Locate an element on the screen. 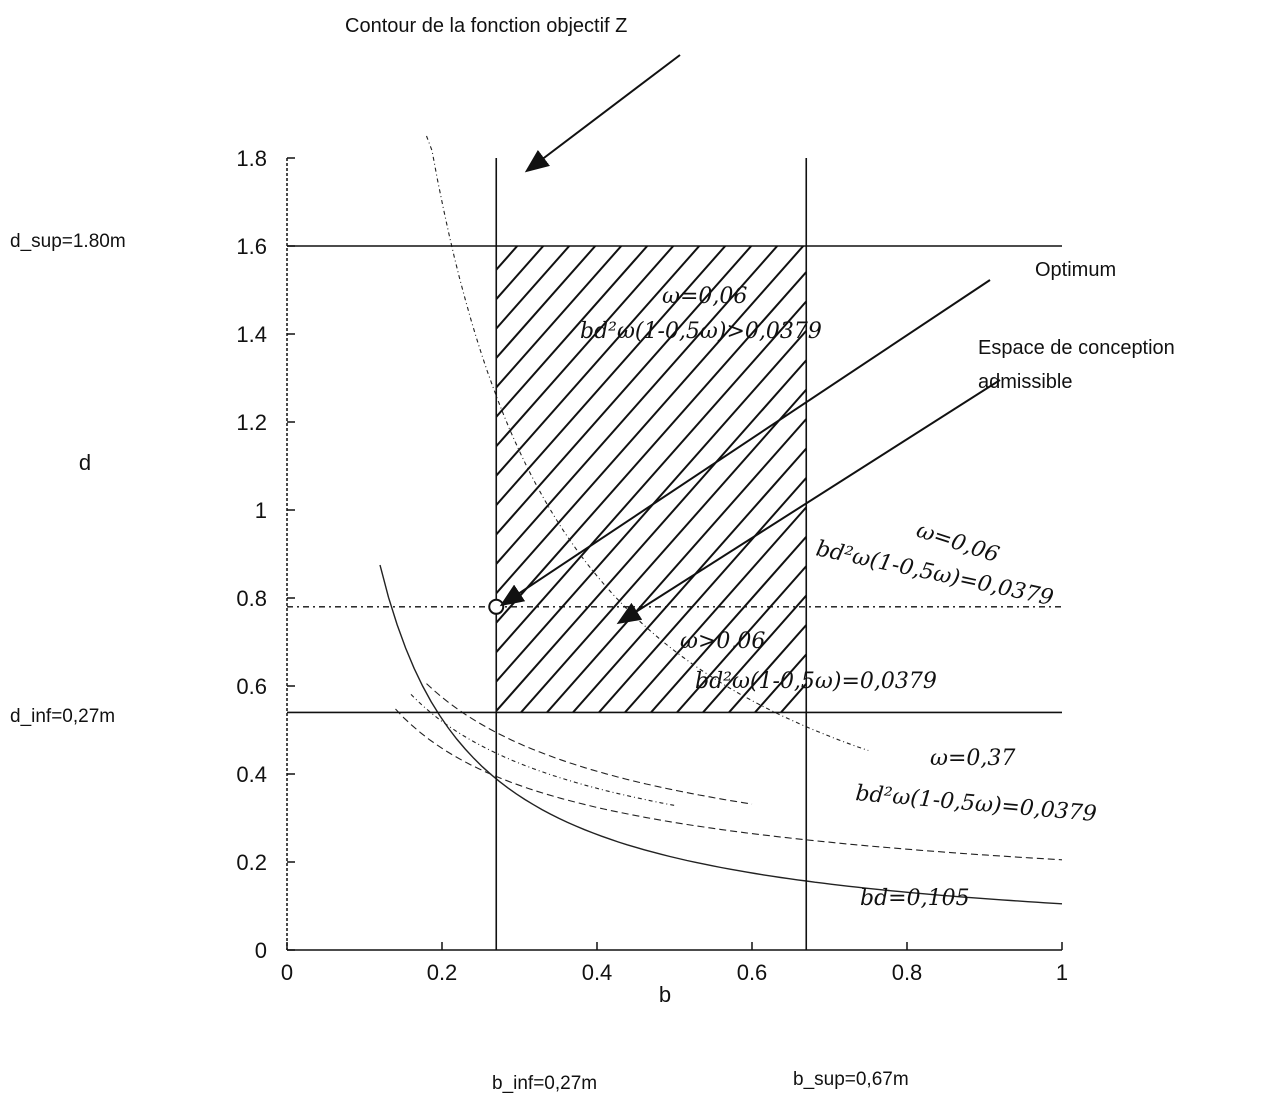 Image resolution: width=1265 pixels, height=1106 pixels. optimum-point is located at coordinates (496, 606).